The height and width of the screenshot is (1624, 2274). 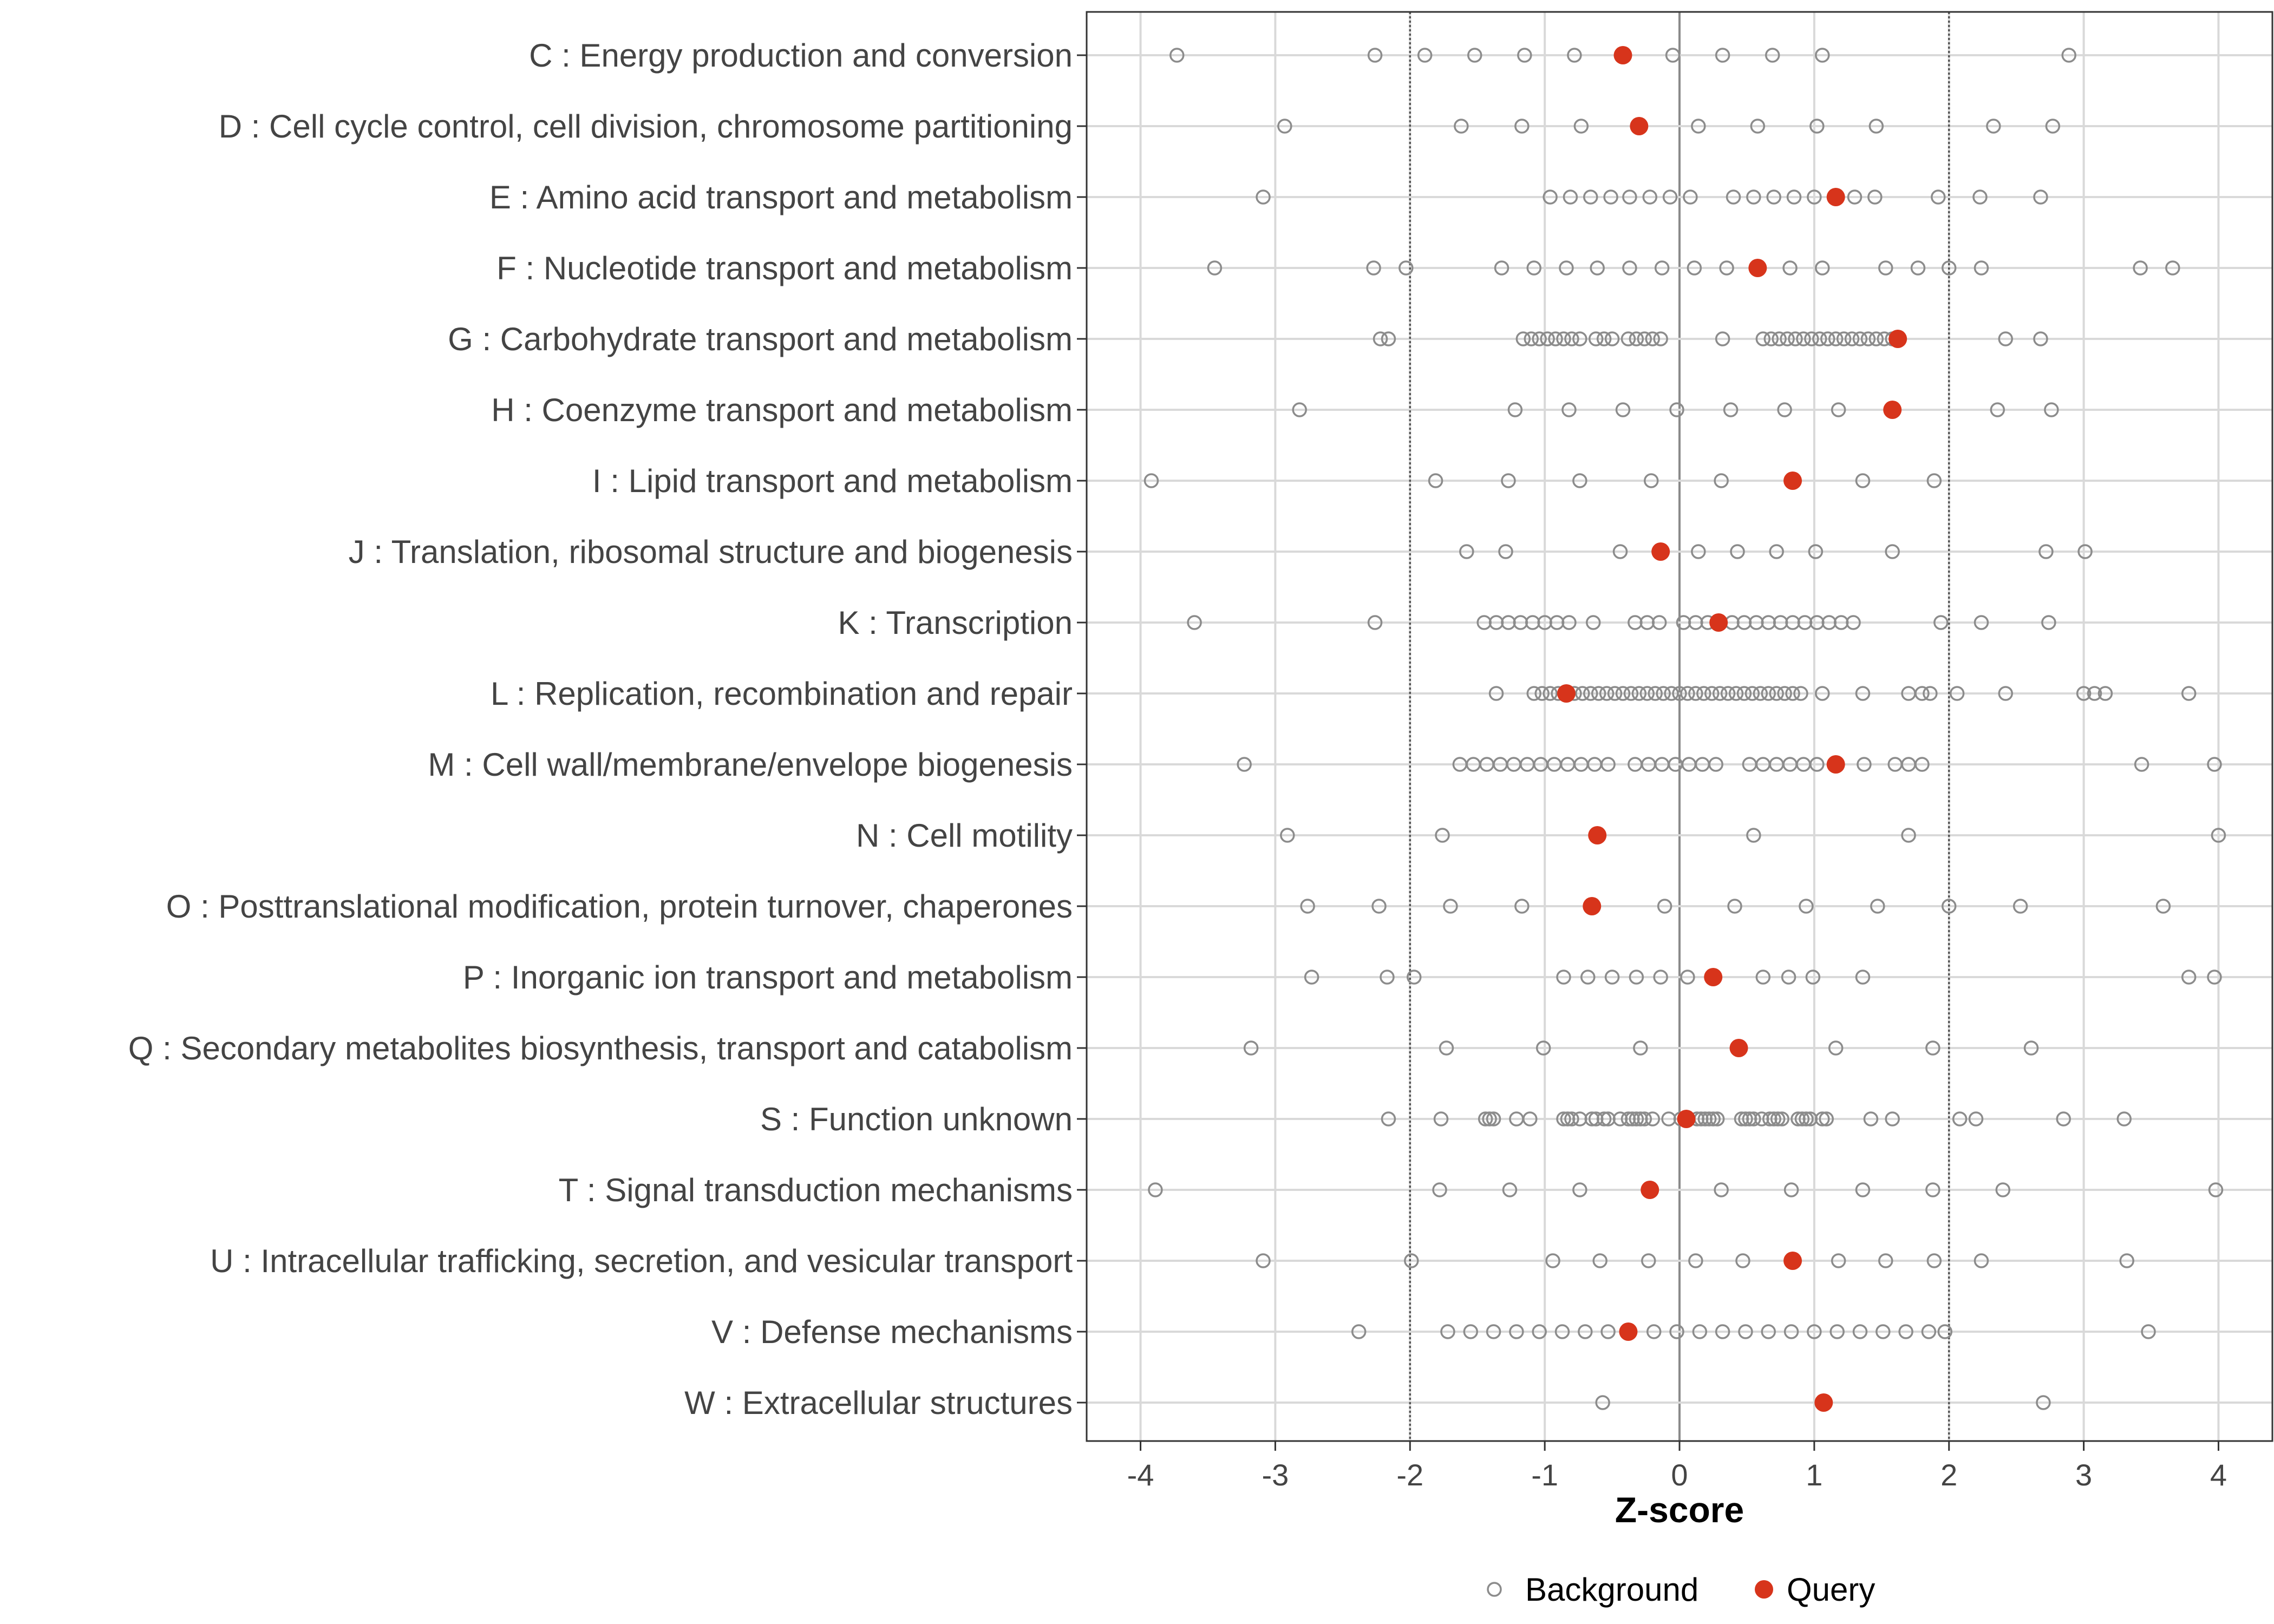 What do you see at coordinates (782, 410) in the screenshot?
I see `category-label: H : Coenzyme transport and metabolism` at bounding box center [782, 410].